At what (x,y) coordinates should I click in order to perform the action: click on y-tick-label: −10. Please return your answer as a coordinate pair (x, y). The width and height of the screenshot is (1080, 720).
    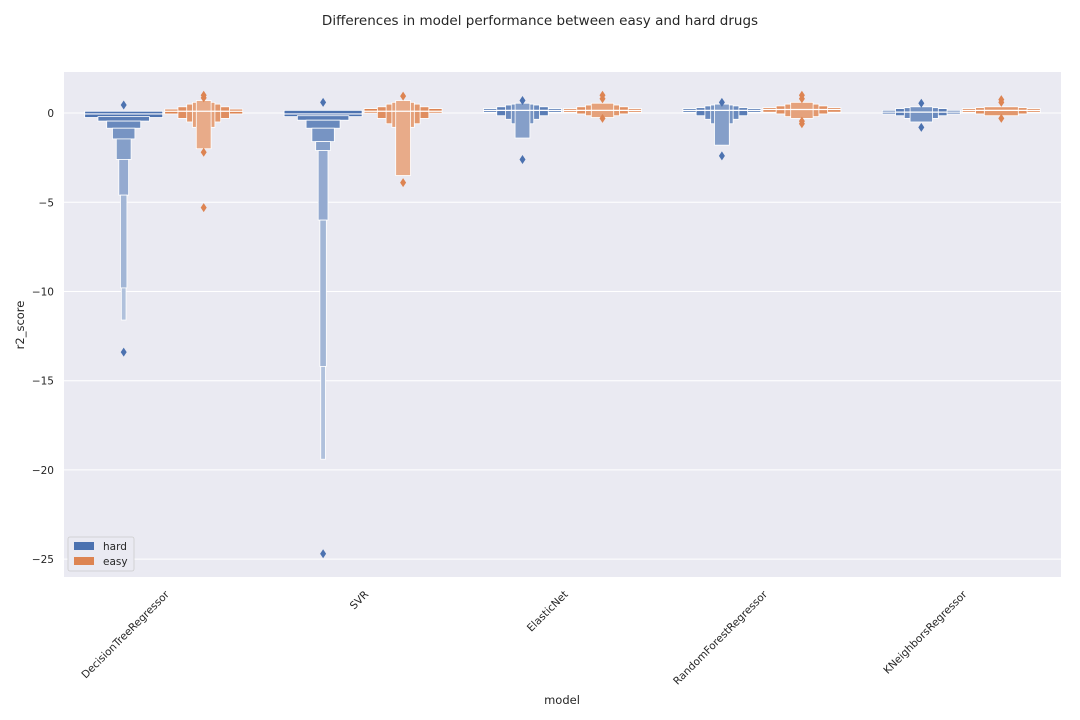
    Looking at the image, I should click on (43, 292).